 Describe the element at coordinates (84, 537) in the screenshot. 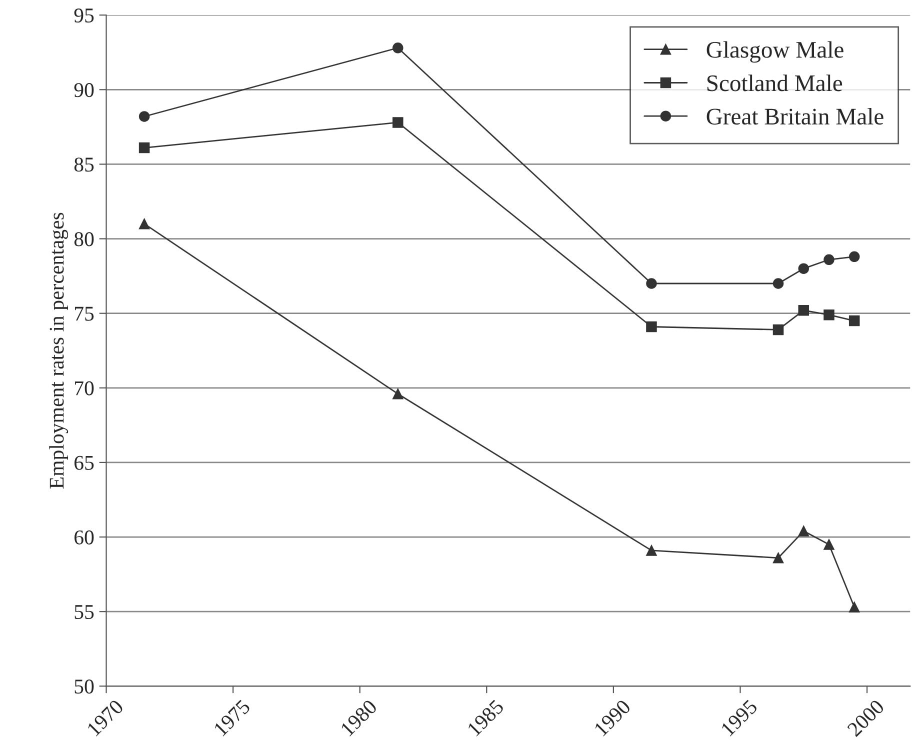

I see `y-tick-label: 60` at that location.